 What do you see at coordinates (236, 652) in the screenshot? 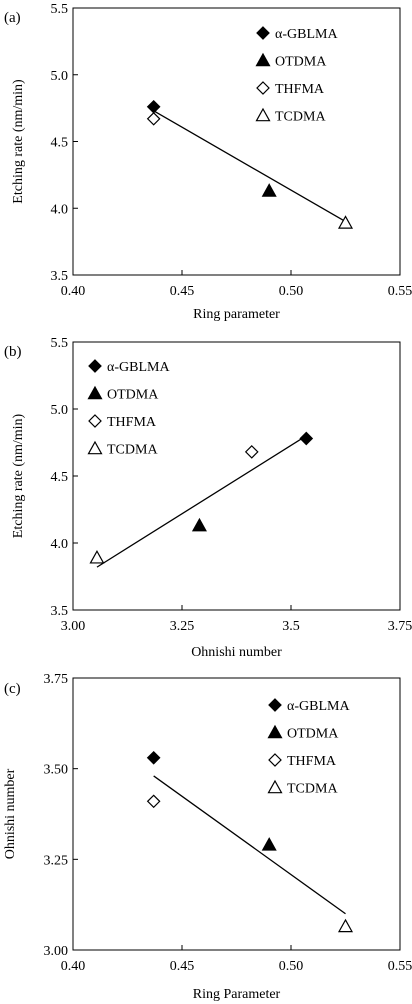
I see `x-axis-label: Ohnishi number` at bounding box center [236, 652].